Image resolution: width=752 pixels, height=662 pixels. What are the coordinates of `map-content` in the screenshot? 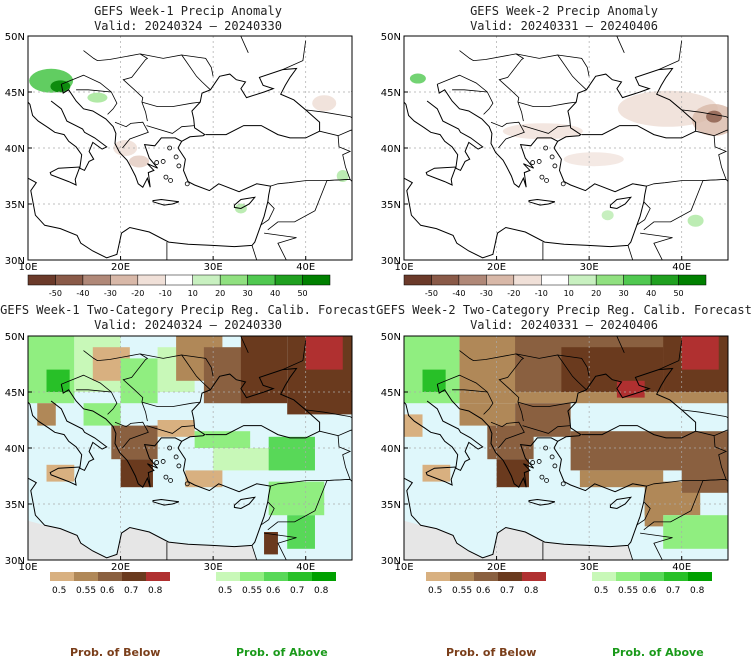 It's located at (190, 448).